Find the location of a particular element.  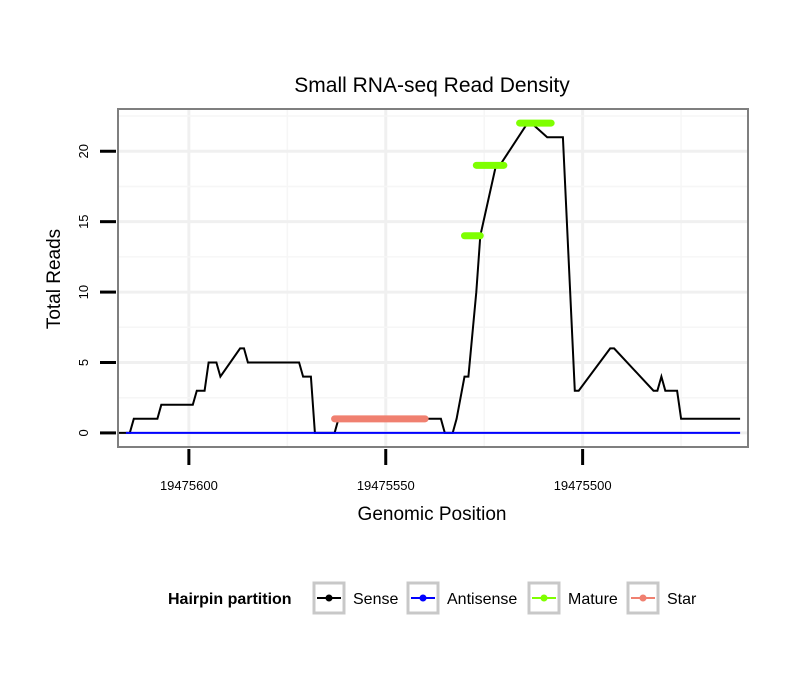

x-tick-label: 19475550 is located at coordinates (386, 485).